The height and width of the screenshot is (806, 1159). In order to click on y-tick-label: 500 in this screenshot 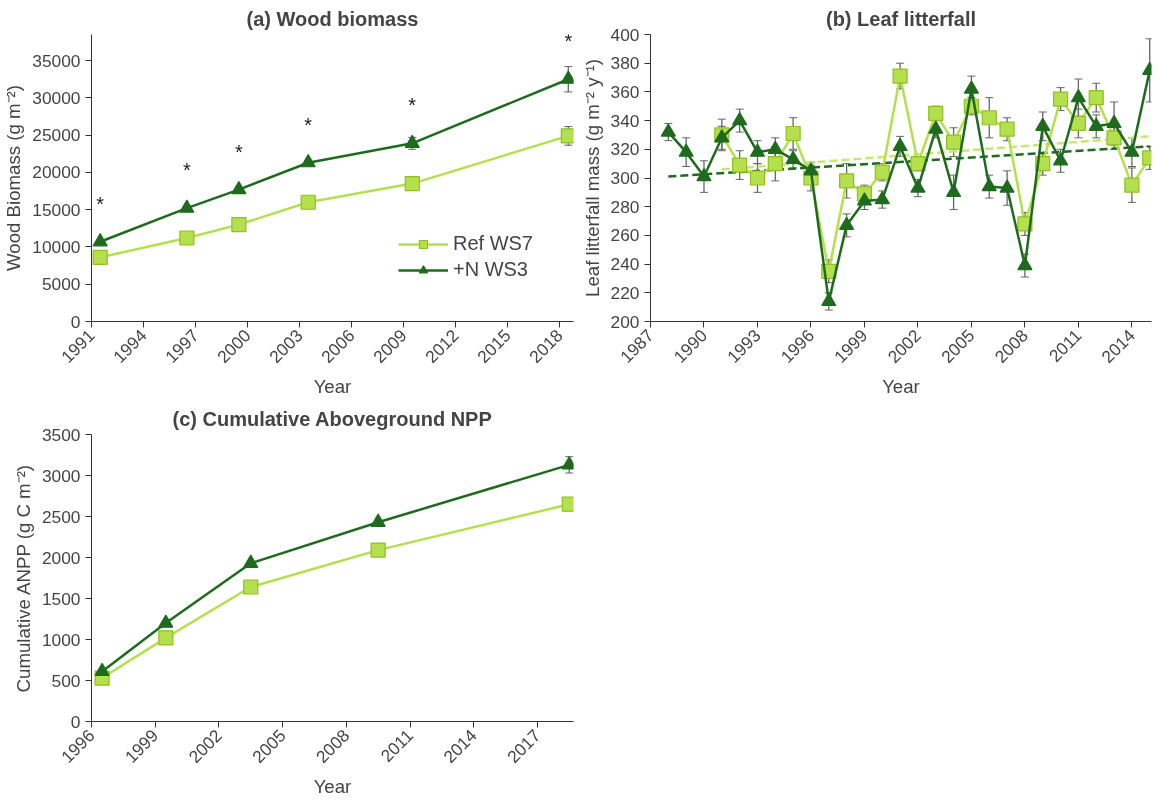, I will do `click(66, 680)`.